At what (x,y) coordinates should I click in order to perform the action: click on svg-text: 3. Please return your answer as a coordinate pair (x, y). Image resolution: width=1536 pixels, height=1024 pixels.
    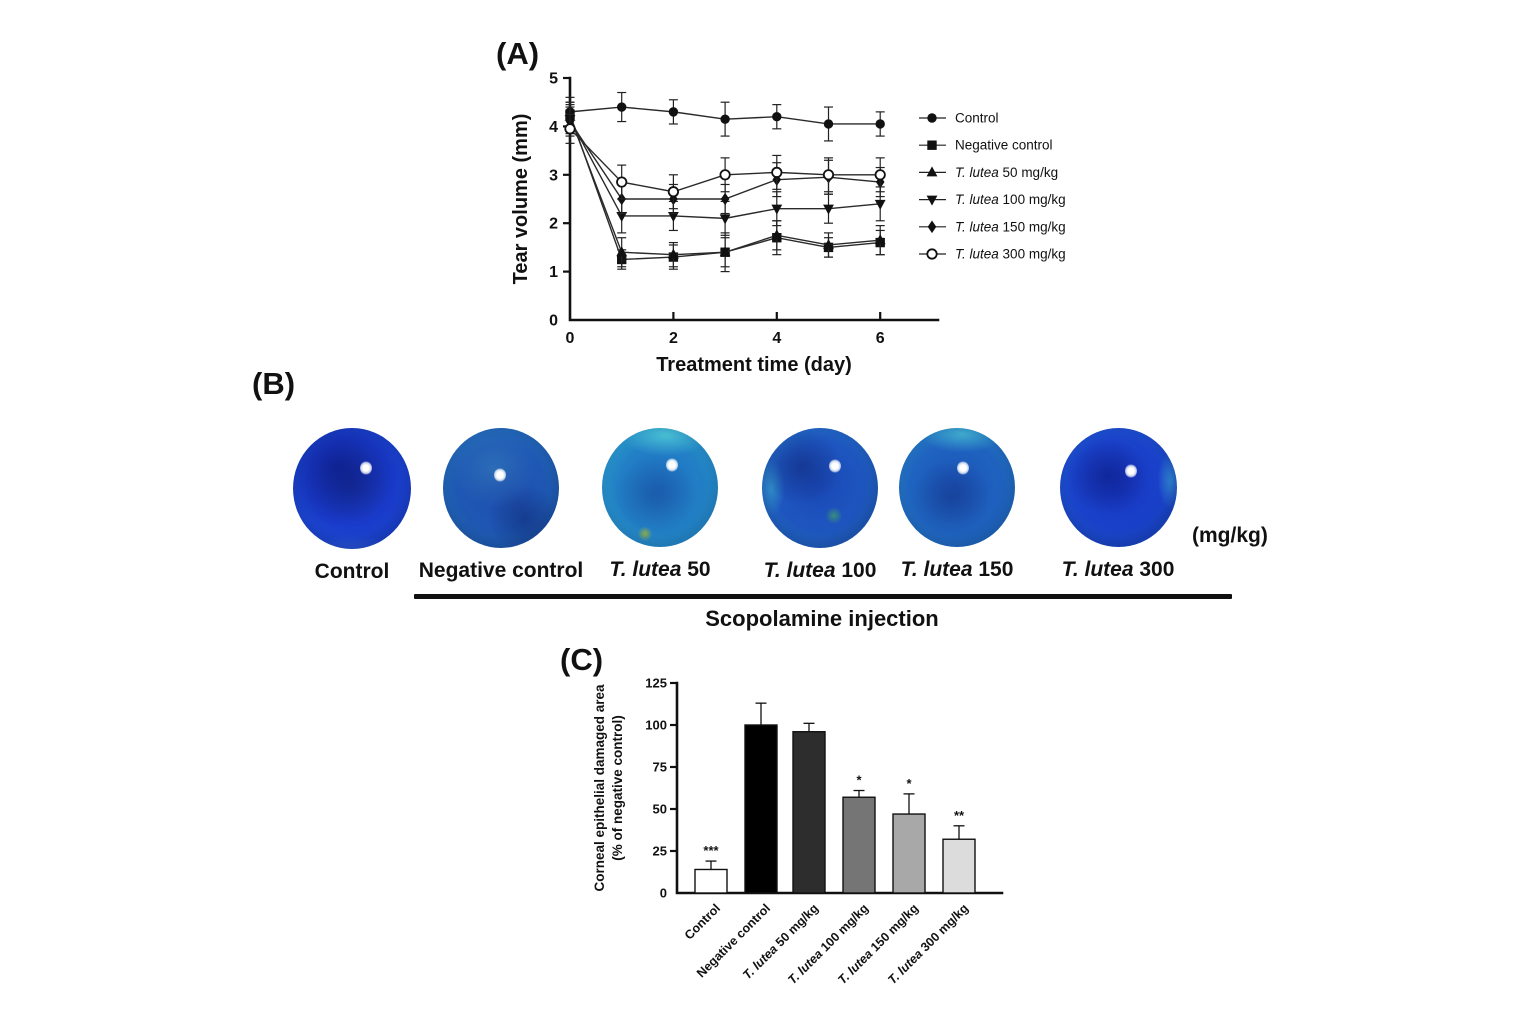
    Looking at the image, I should click on (553, 175).